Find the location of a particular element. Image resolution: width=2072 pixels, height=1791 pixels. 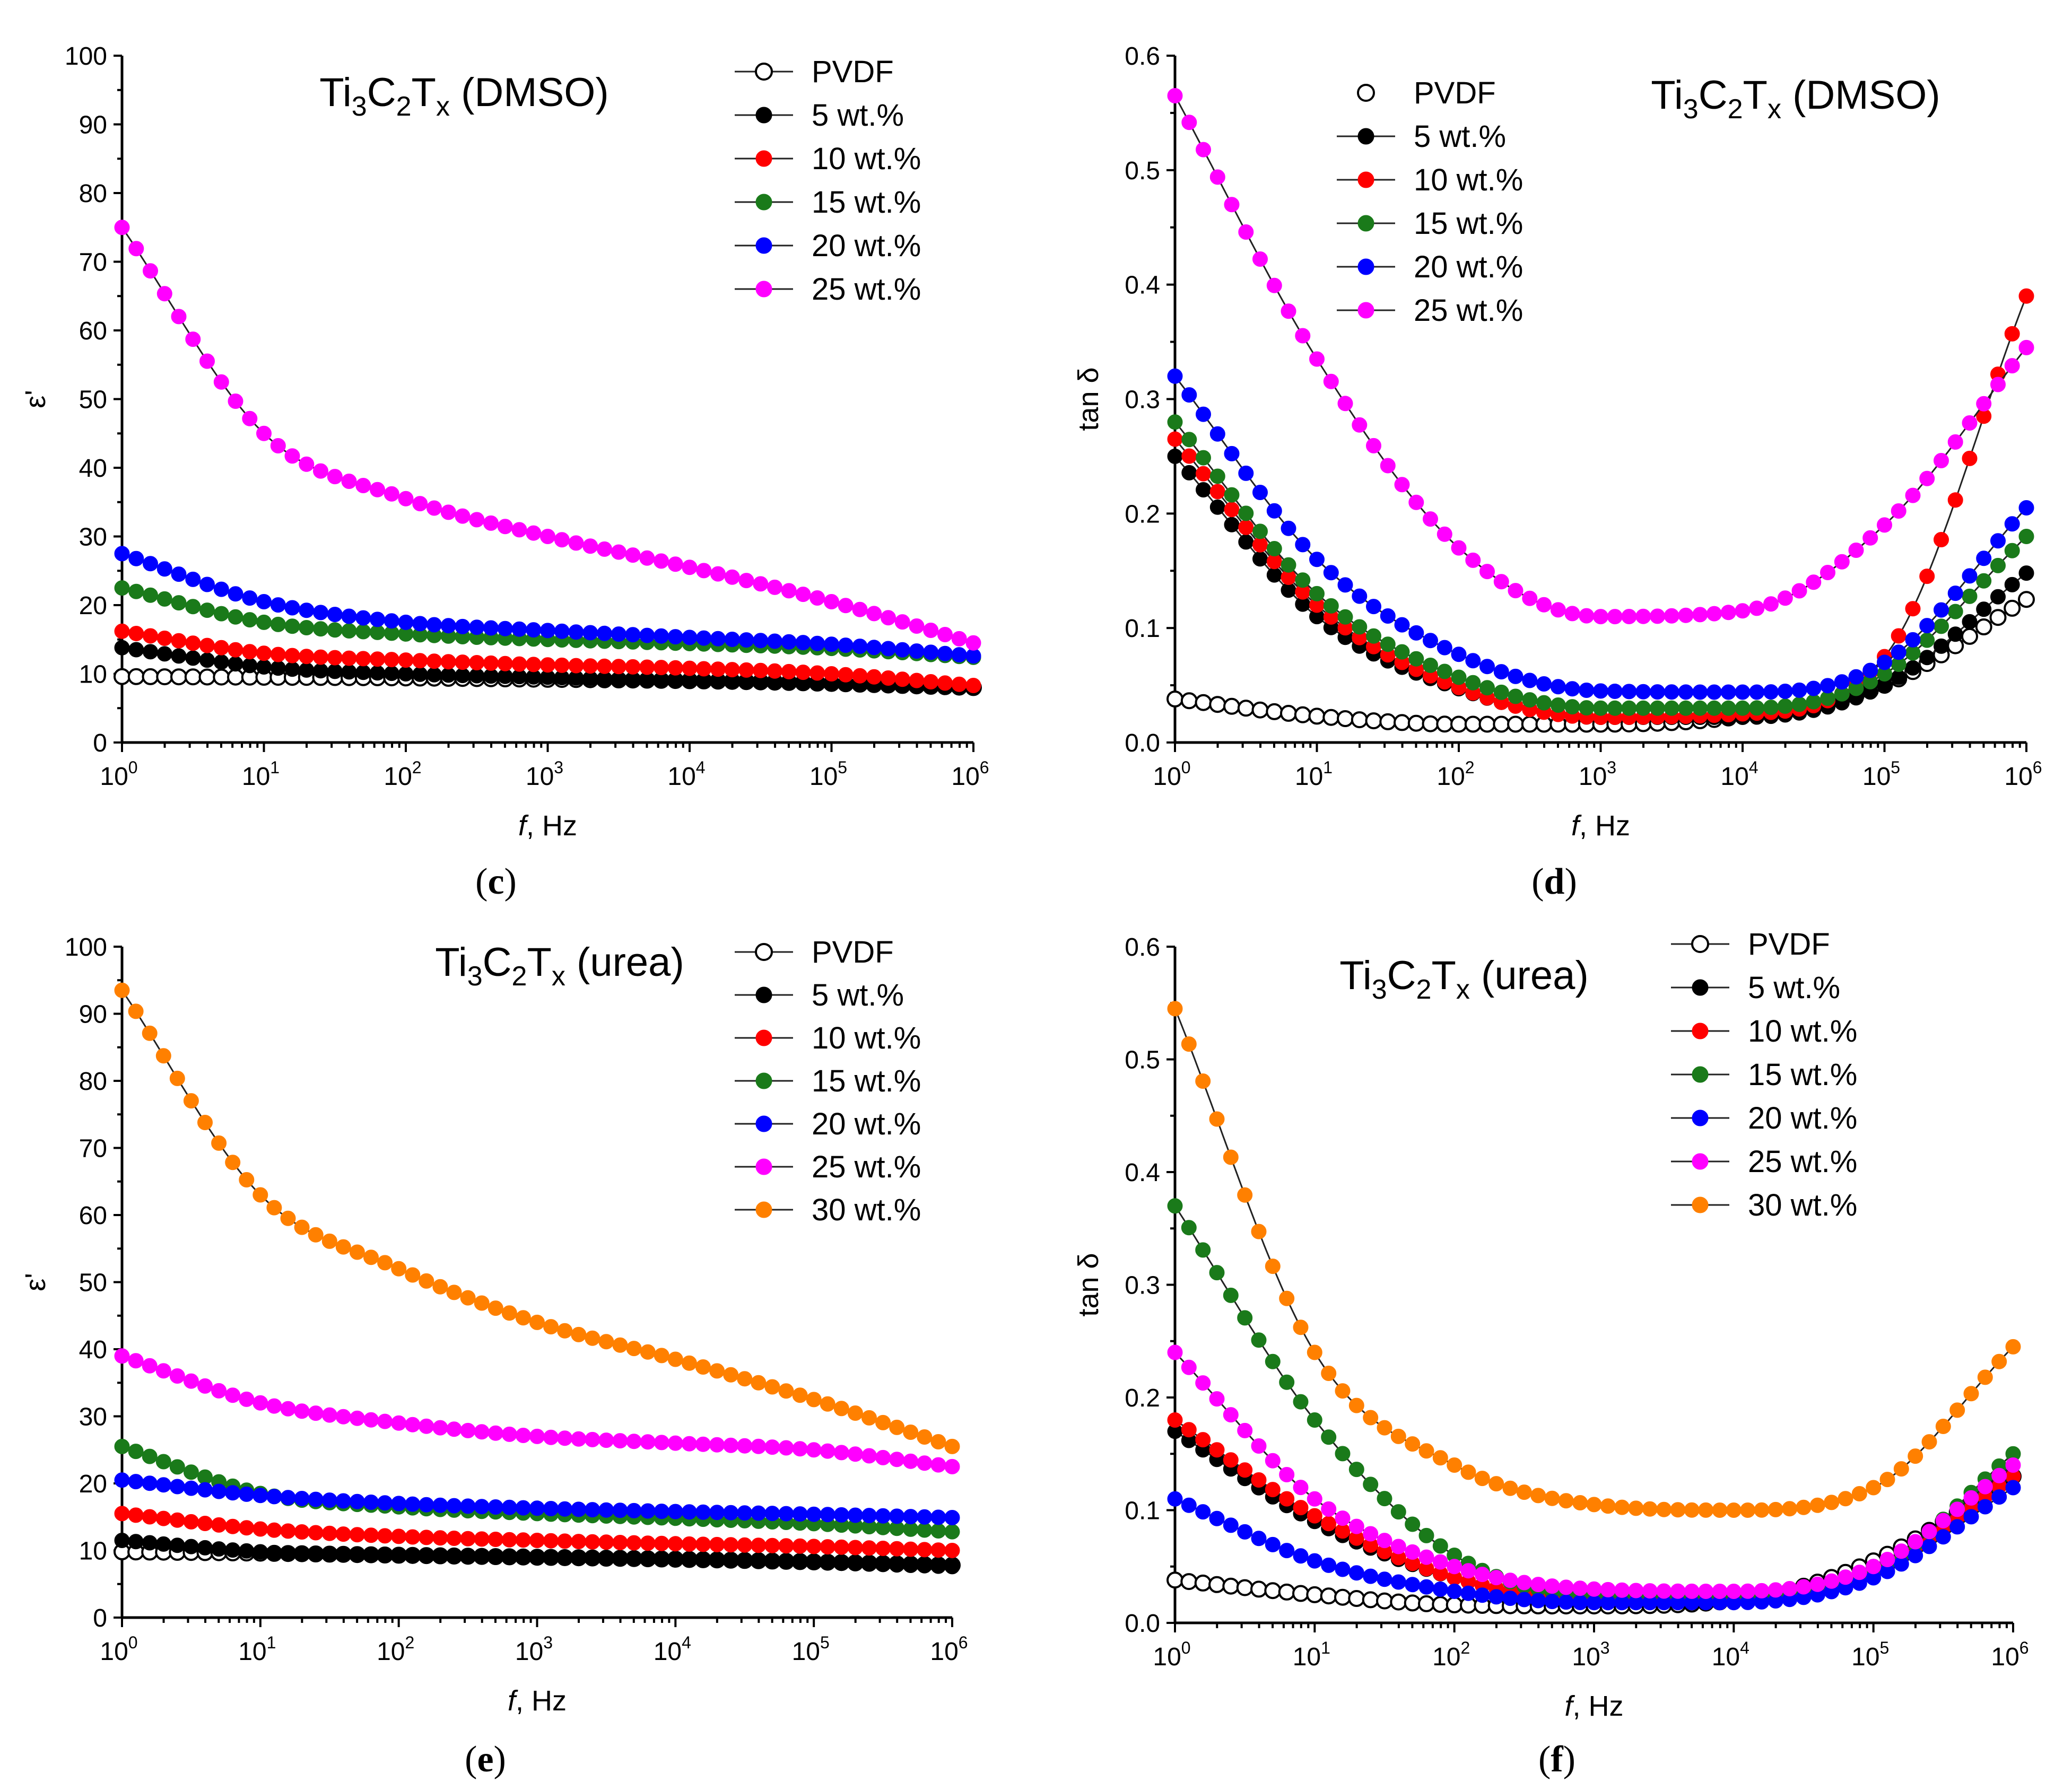

y-tick-label: 10 is located at coordinates (93, 1552).